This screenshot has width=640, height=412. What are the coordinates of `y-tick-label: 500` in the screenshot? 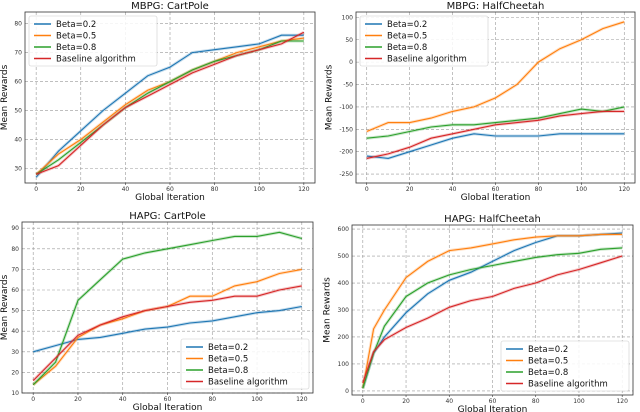 It's located at (344, 256).